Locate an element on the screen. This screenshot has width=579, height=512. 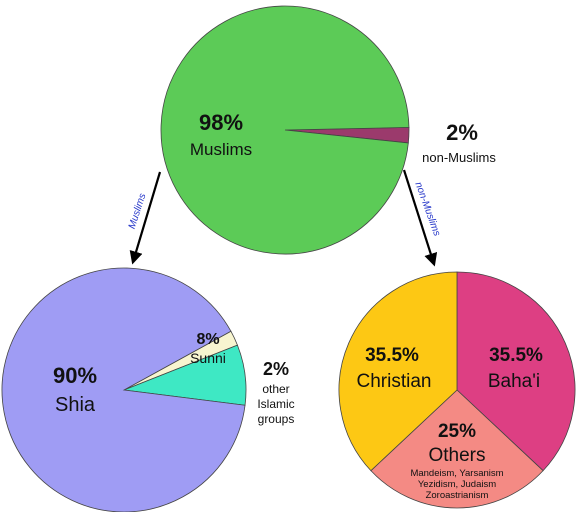
label-shia: Shia is located at coordinates (75, 405).